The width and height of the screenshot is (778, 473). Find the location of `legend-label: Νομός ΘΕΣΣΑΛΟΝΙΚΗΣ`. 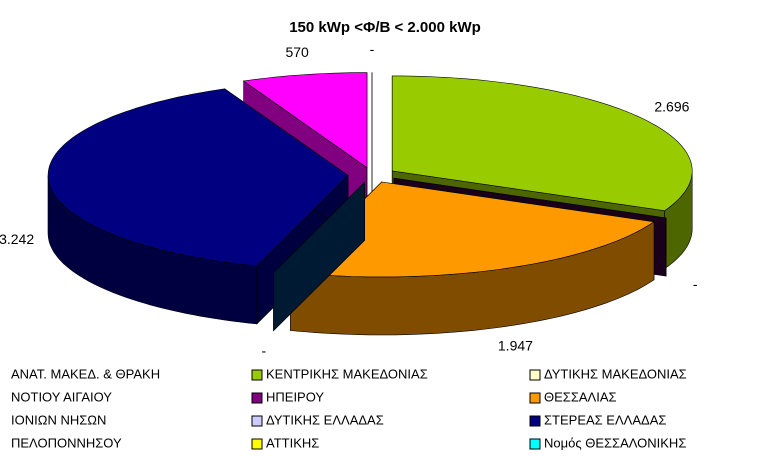

legend-label: Νομός ΘΕΣΣΑΛΟΝΙΚΗΣ is located at coordinates (615, 442).